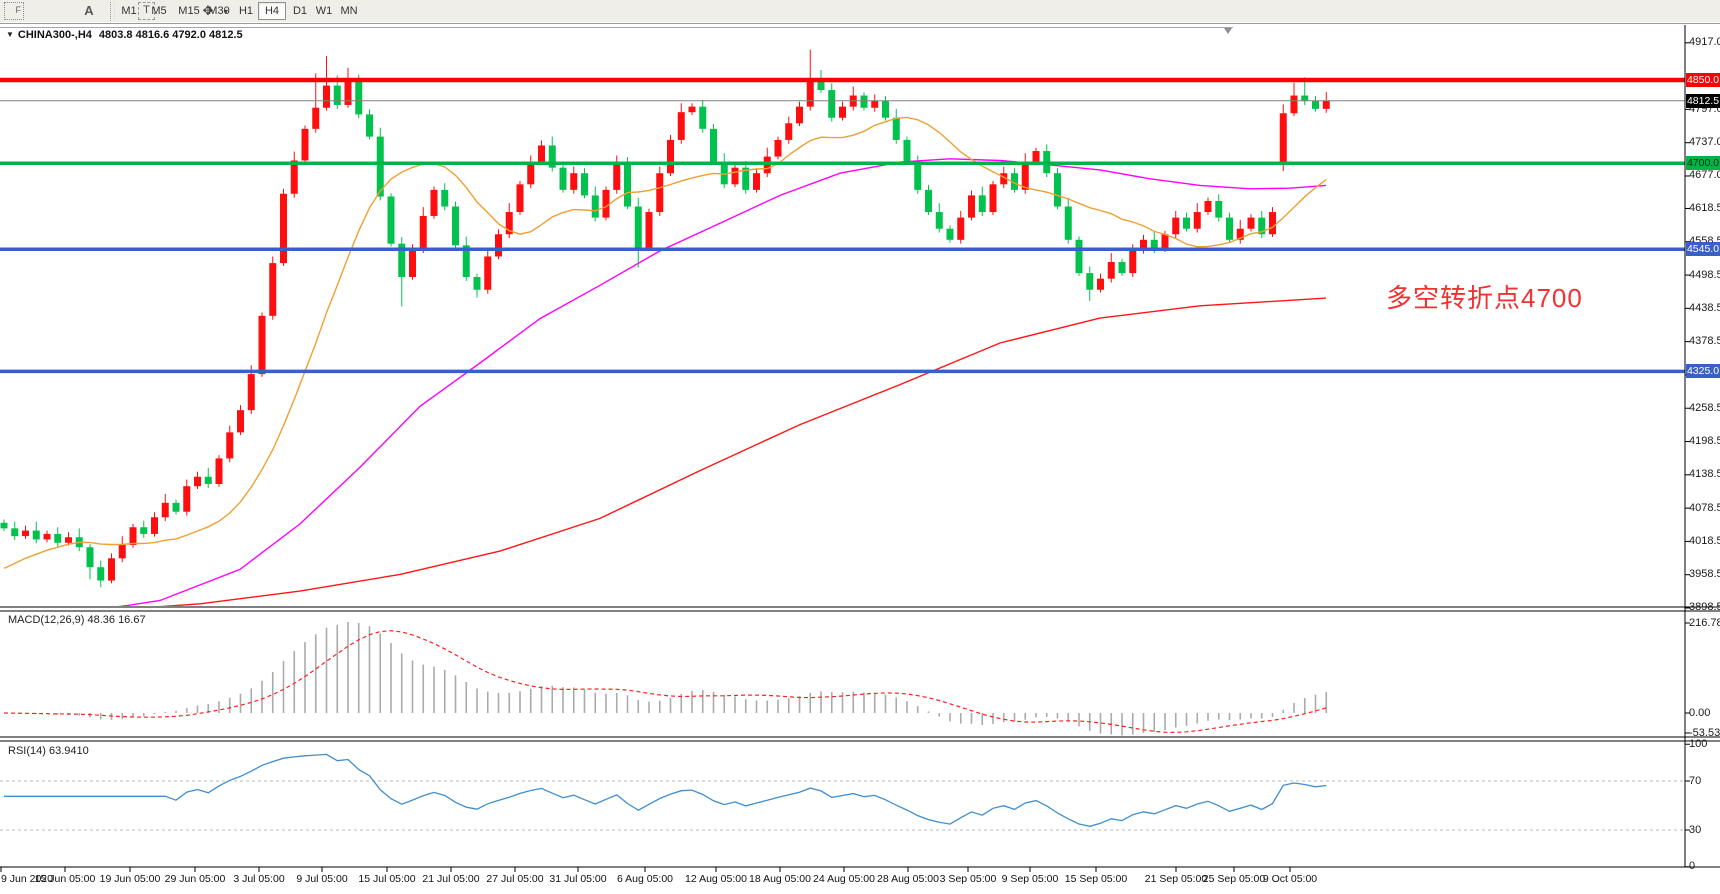  Describe the element at coordinates (578, 879) in the screenshot. I see `time-tick-label: 31 Jul 05:00` at that location.